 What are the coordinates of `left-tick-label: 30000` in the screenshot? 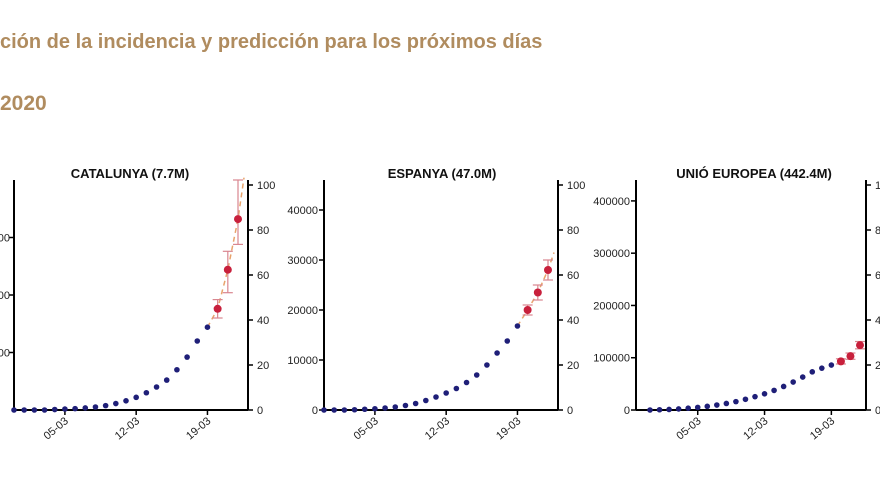 It's located at (302, 261).